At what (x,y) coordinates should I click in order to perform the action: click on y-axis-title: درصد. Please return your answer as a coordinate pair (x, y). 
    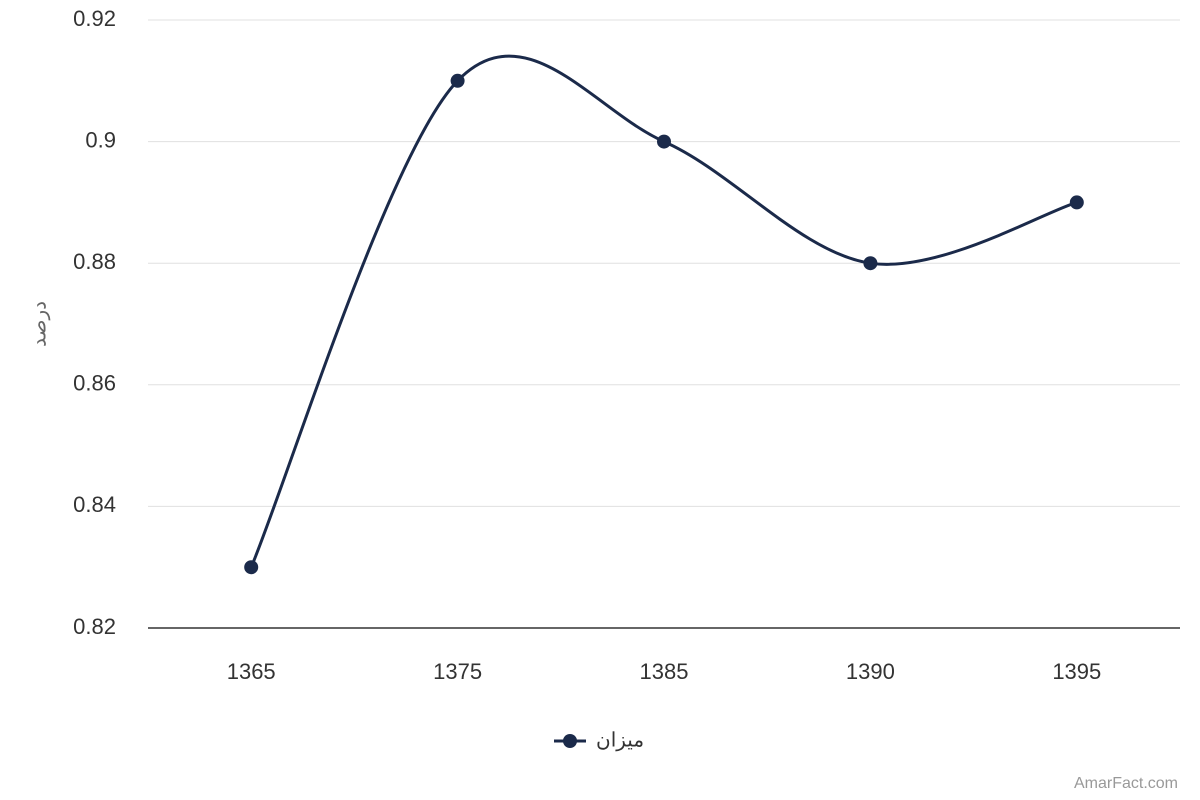
    Looking at the image, I should click on (39, 324).